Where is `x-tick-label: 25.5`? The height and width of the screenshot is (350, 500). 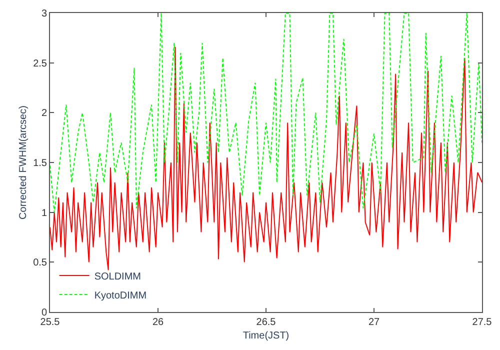 x-tick-label: 25.5 is located at coordinates (50, 322).